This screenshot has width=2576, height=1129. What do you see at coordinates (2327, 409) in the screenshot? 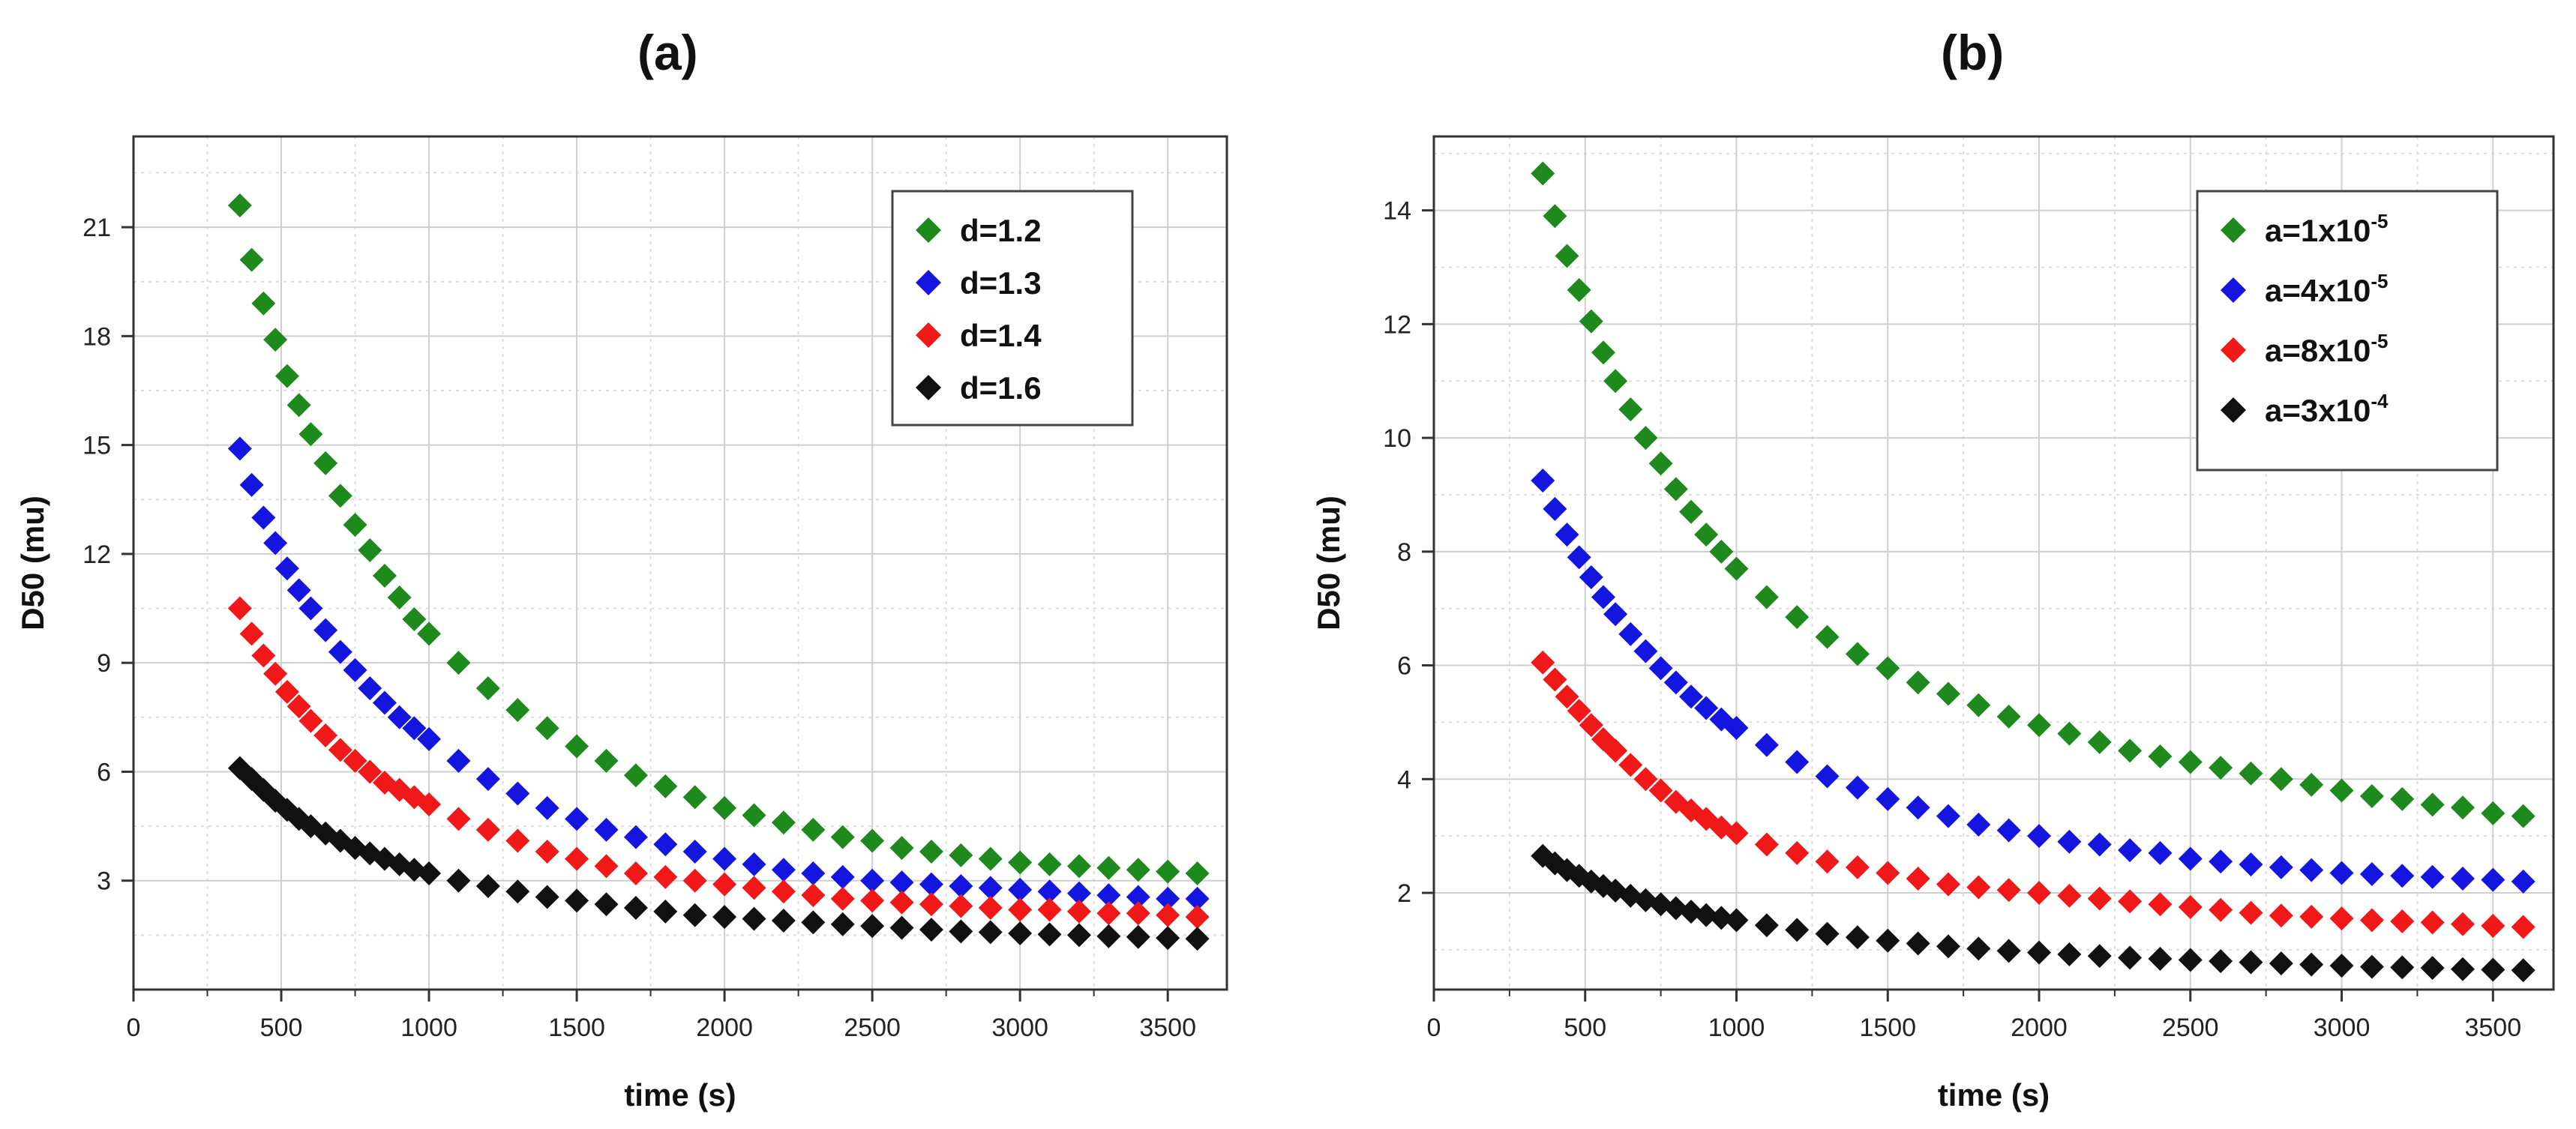
I see `legend-label: a=3x10-4` at bounding box center [2327, 409].